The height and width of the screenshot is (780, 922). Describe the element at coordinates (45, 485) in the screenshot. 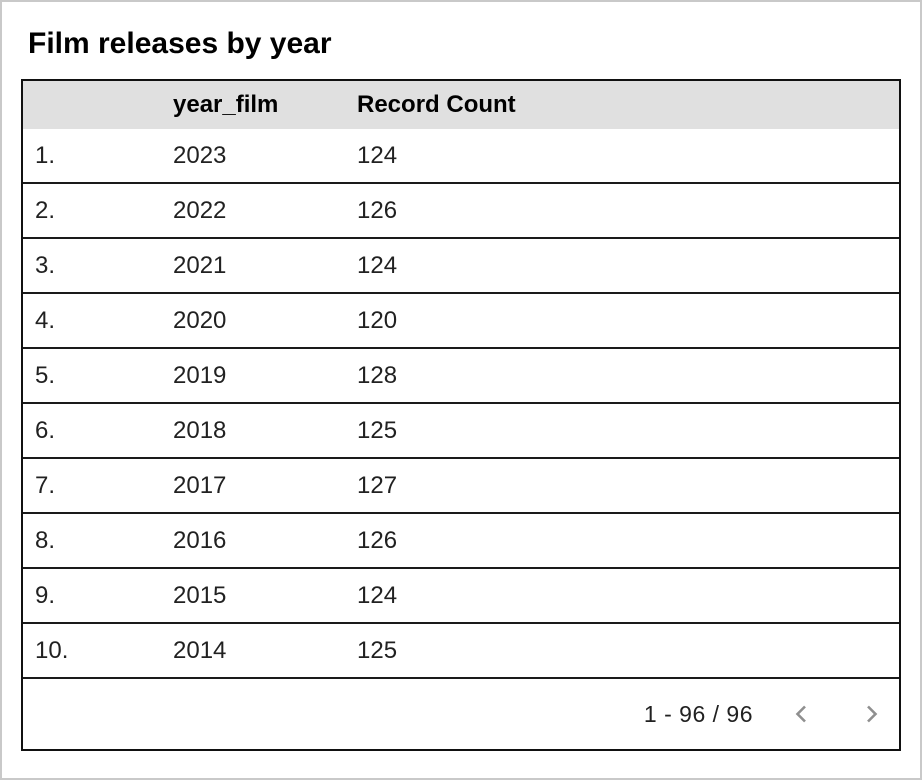

I see `row-index-cell: 7.` at that location.